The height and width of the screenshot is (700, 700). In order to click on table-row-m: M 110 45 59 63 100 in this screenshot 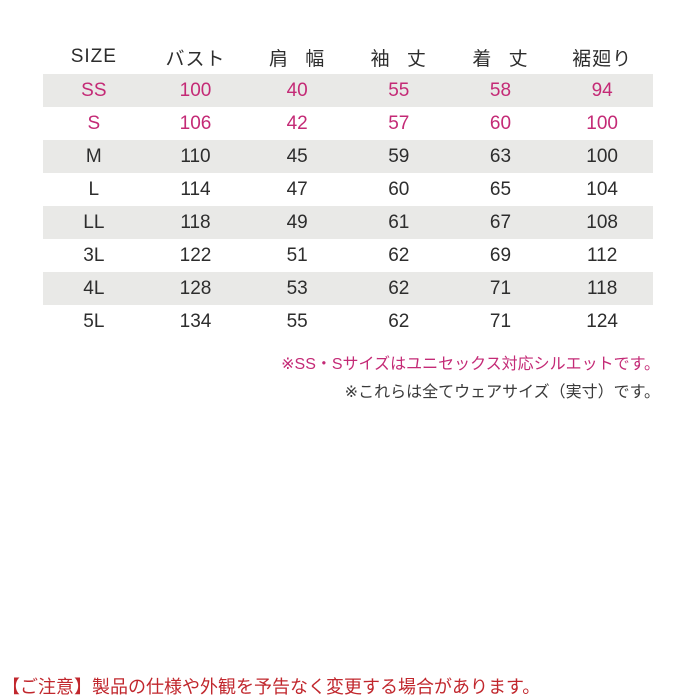, I will do `click(348, 156)`.